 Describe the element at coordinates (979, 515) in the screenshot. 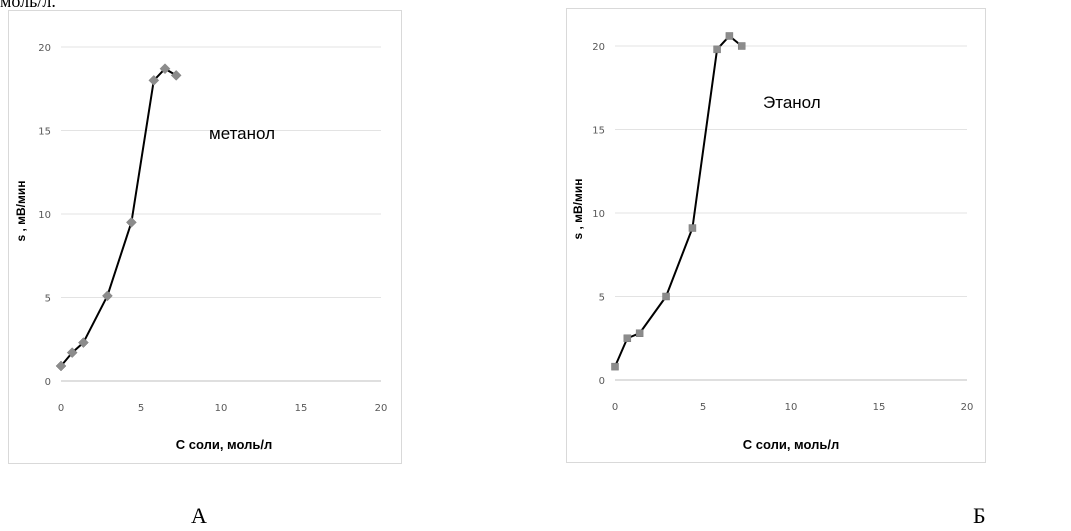

I see `panel-label-b: Б` at that location.